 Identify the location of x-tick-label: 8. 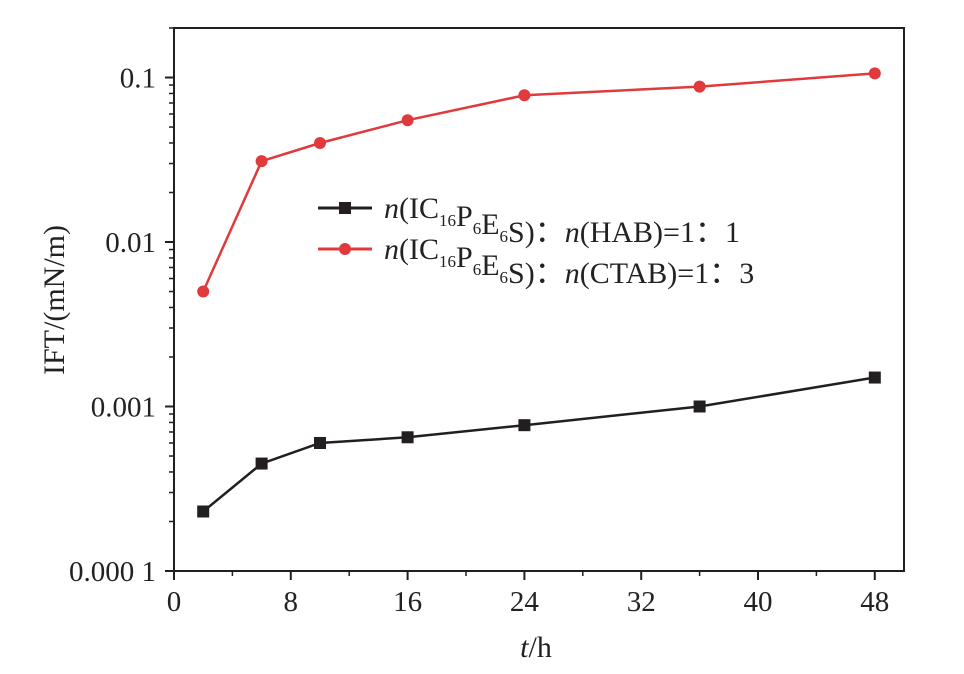
(291, 602).